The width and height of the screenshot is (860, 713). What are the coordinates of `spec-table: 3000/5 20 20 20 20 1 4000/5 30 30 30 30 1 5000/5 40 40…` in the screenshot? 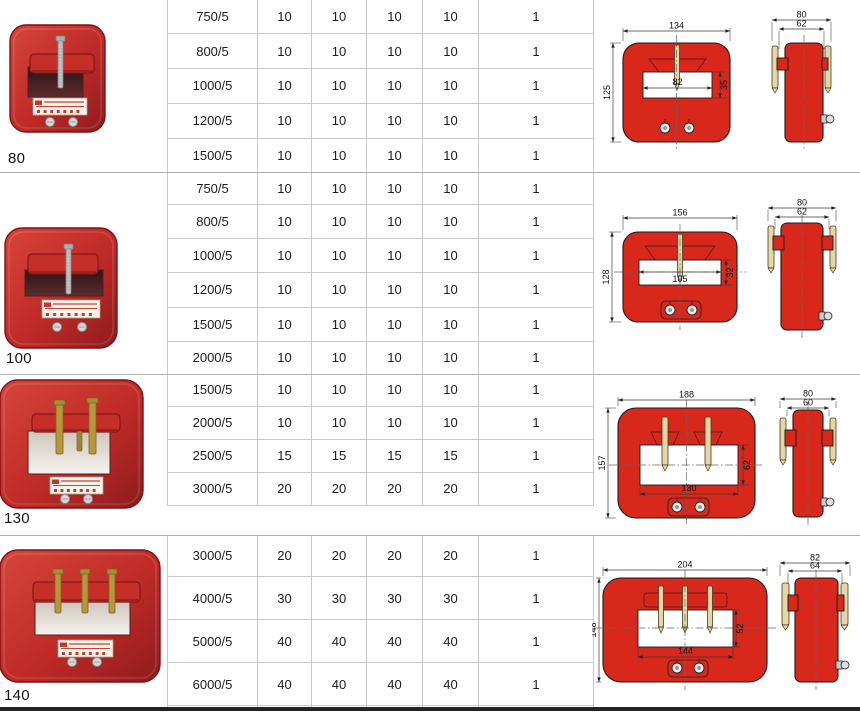 It's located at (380, 621).